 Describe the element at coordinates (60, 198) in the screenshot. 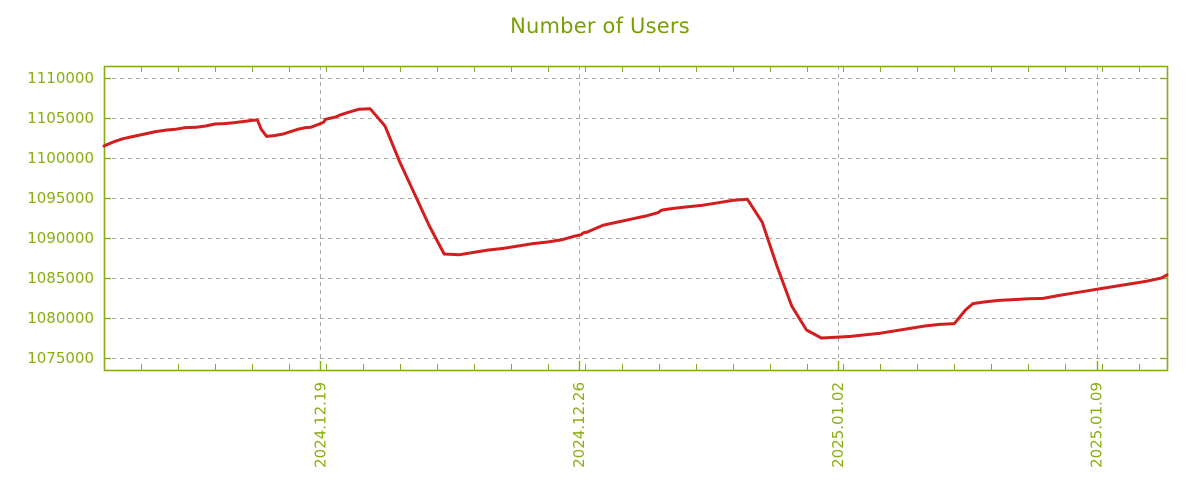

I see `y-axis-tick-label: 1095000` at that location.